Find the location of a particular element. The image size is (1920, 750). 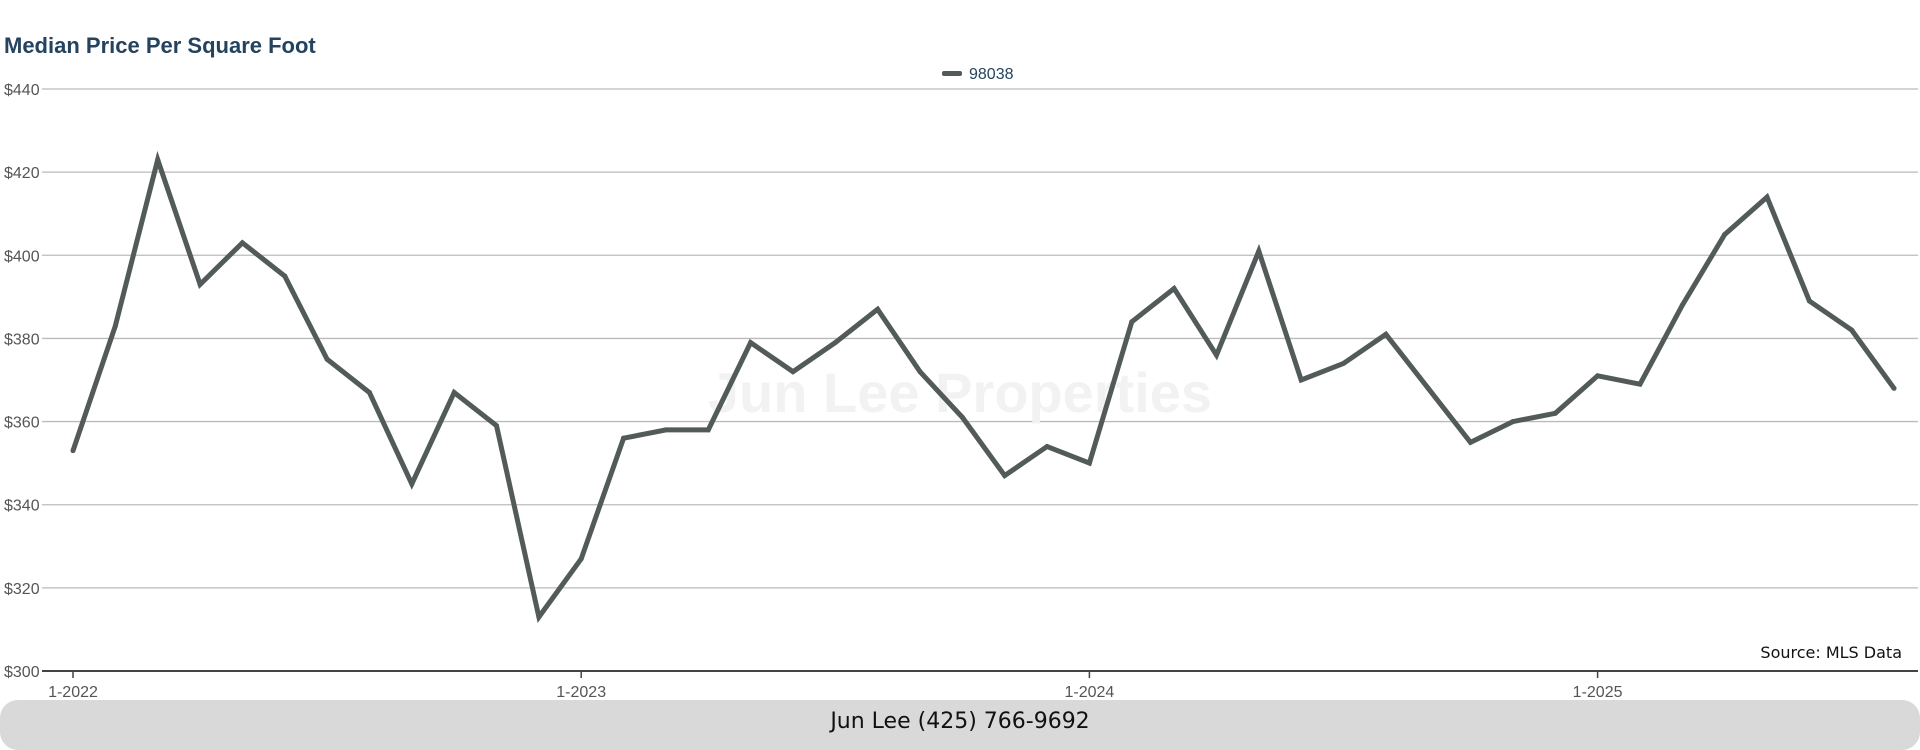

y-tick-label: $320 is located at coordinates (22, 589).